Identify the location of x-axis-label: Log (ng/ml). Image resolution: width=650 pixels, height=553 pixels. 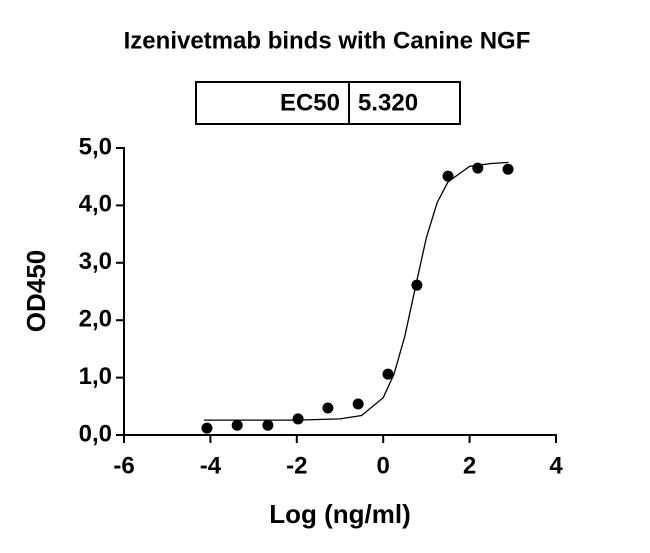
(340, 514).